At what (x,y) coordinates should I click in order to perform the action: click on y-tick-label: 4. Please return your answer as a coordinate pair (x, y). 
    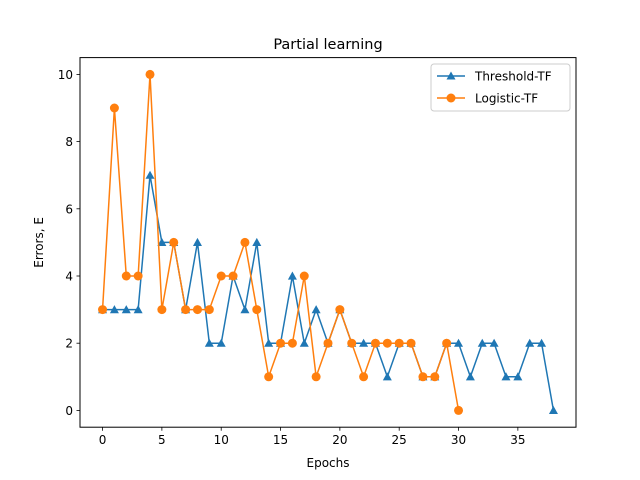
    Looking at the image, I should click on (69, 277).